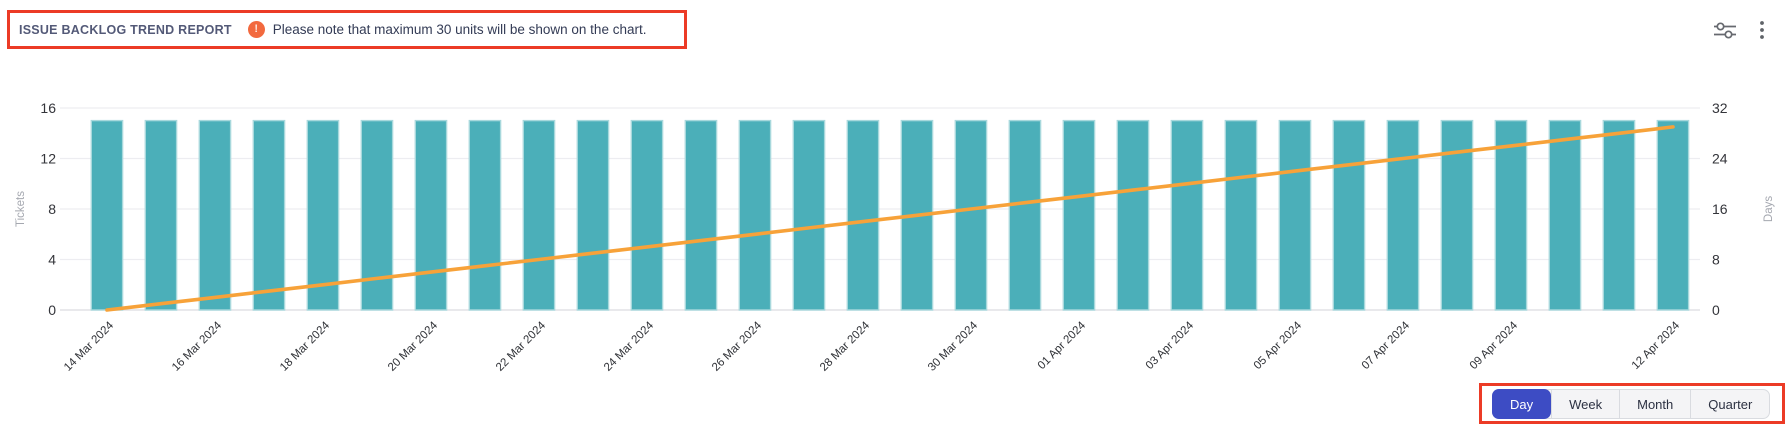 Image resolution: width=1788 pixels, height=427 pixels. I want to click on report-title: ISSUE BACKLOG TREND REPORT, so click(125, 29).